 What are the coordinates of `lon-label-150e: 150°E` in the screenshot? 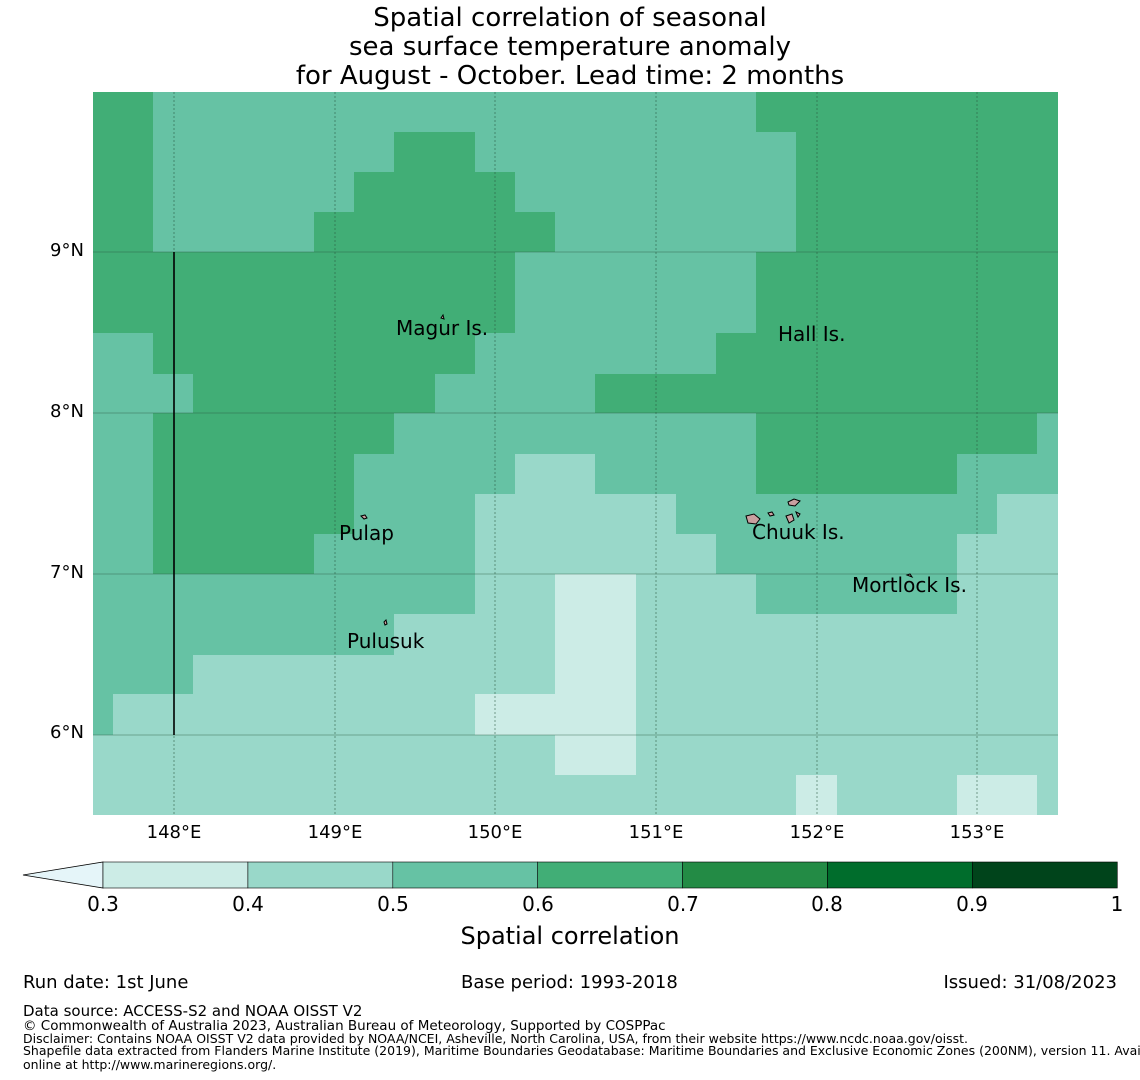 It's located at (495, 832).